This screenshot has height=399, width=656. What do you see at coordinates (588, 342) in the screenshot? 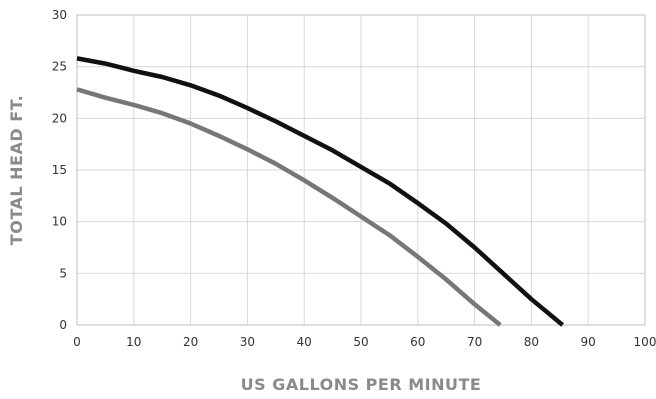
I see `x-tick-label: 90` at bounding box center [588, 342].